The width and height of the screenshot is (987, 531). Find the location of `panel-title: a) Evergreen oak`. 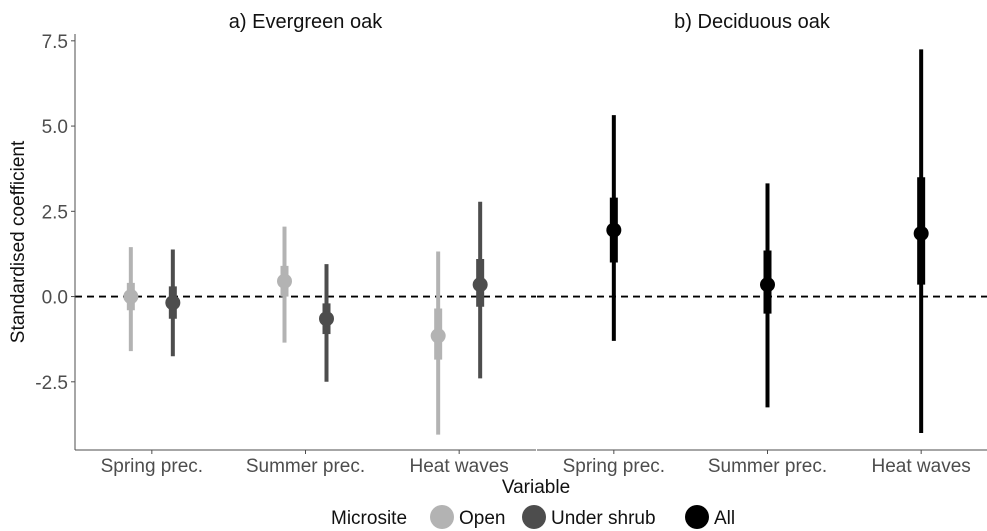

panel-title: a) Evergreen oak is located at coordinates (306, 22).